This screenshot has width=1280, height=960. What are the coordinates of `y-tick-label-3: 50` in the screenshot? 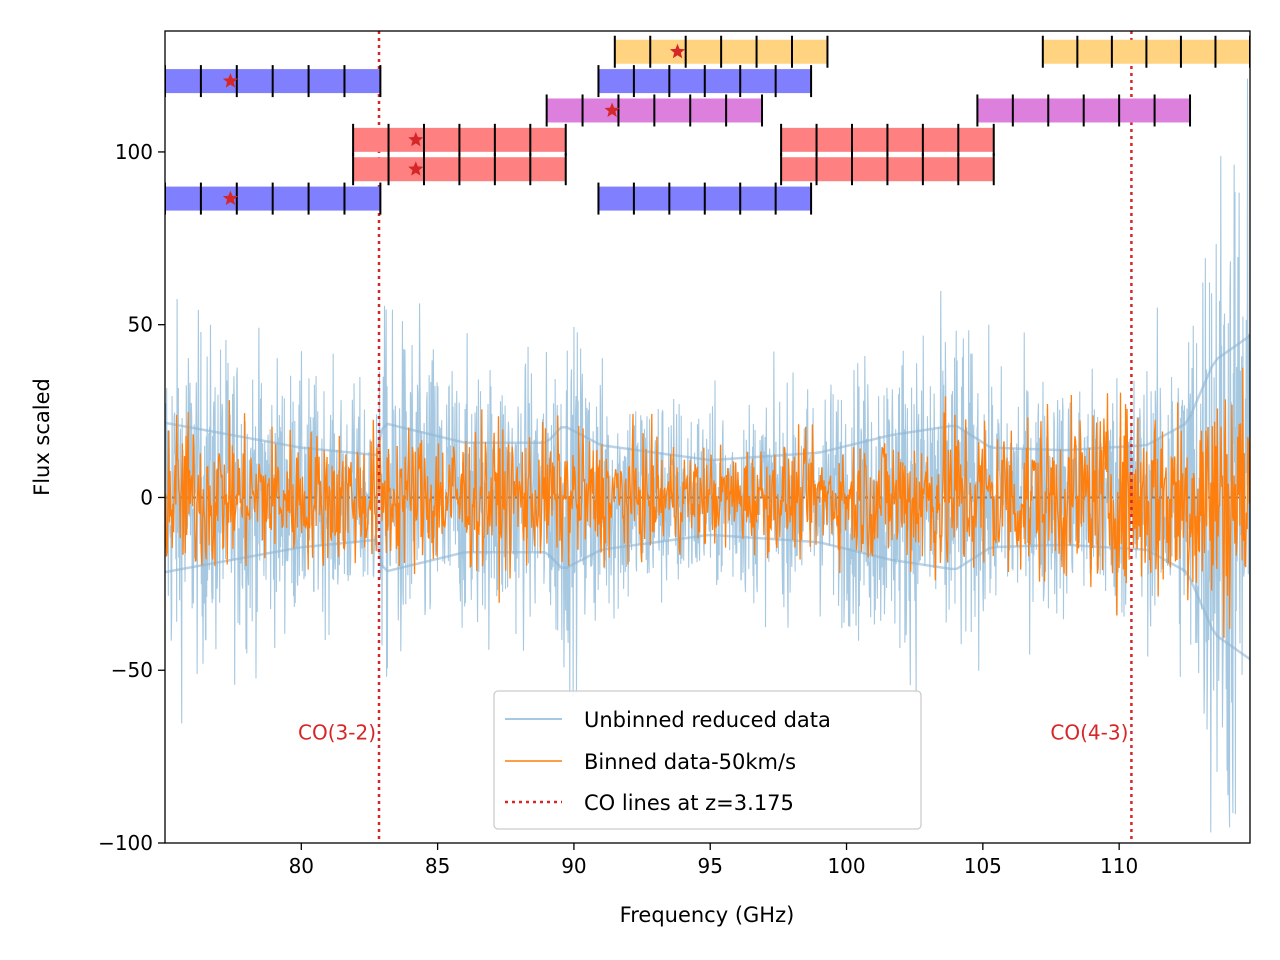 It's located at (140, 325).